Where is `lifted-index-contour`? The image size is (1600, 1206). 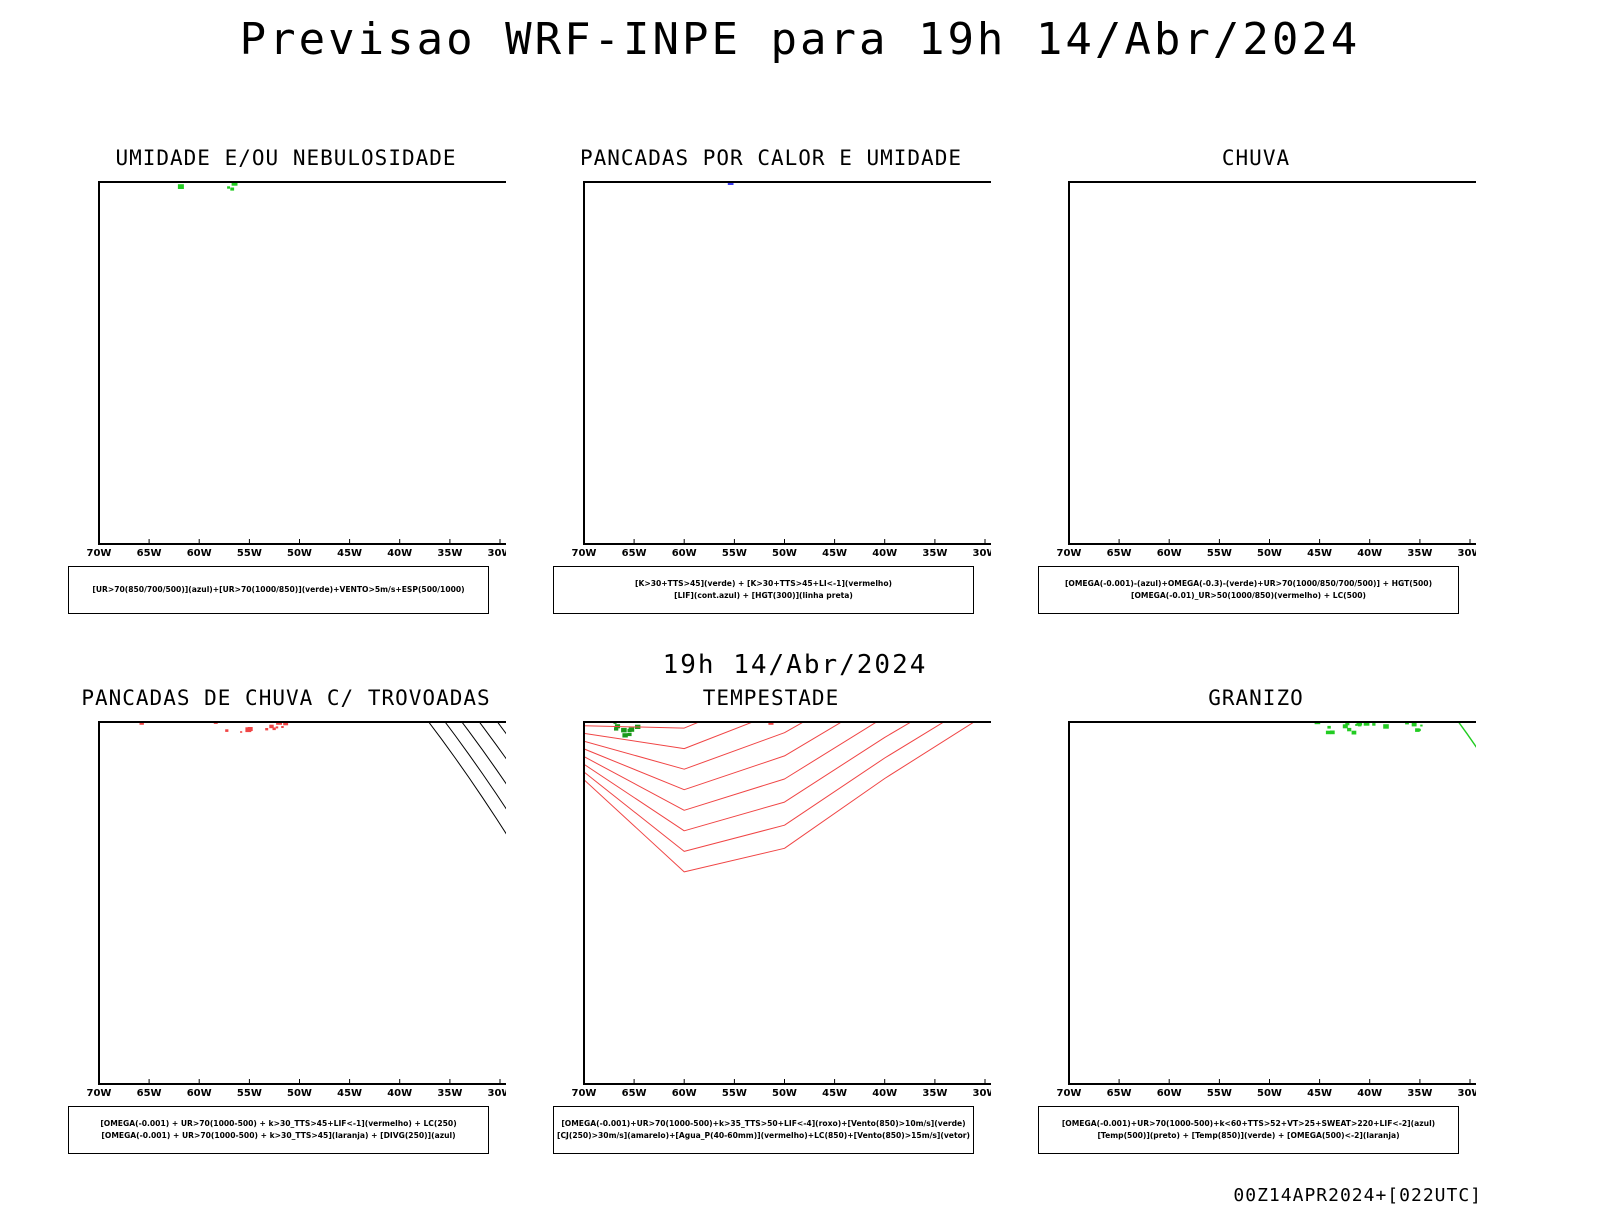 lifted-index-contour is located at coordinates (747, 178).